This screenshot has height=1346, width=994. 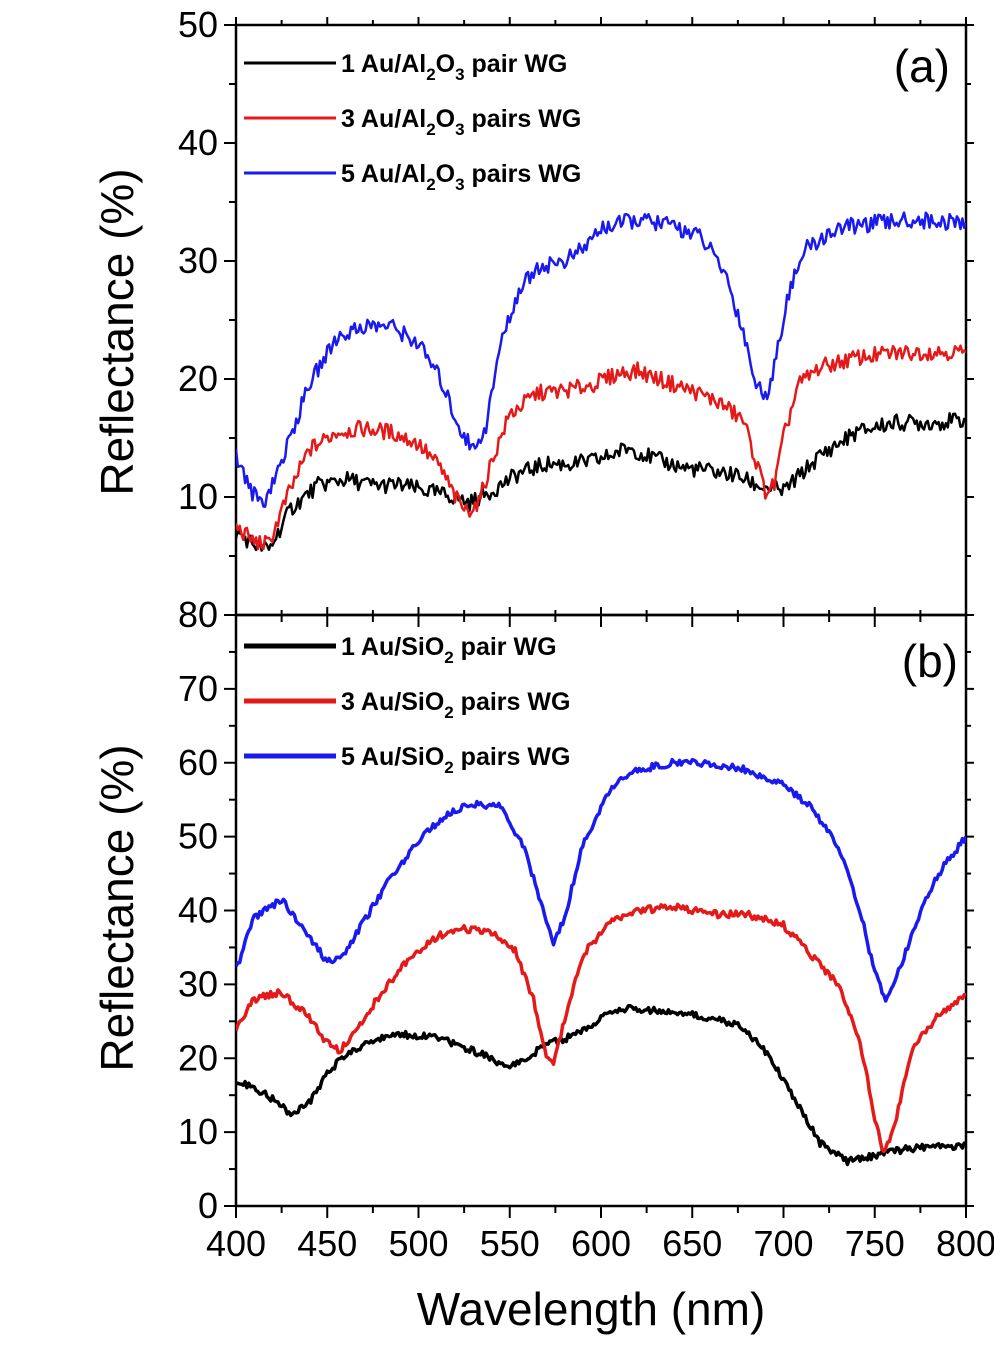 I want to click on x-tick-label: 400, so click(x=236, y=1243).